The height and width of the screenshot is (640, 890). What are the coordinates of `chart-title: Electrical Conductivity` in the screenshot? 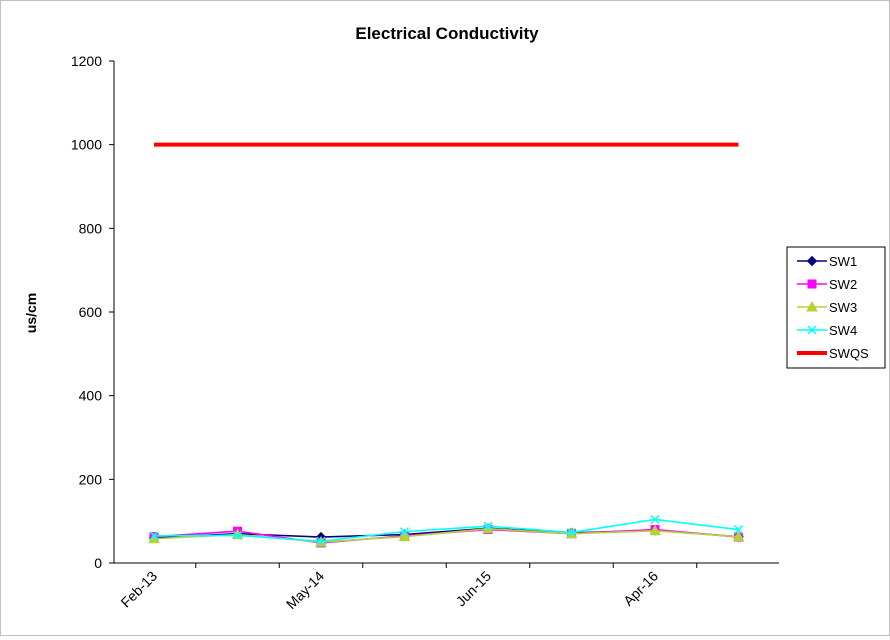 It's located at (447, 33).